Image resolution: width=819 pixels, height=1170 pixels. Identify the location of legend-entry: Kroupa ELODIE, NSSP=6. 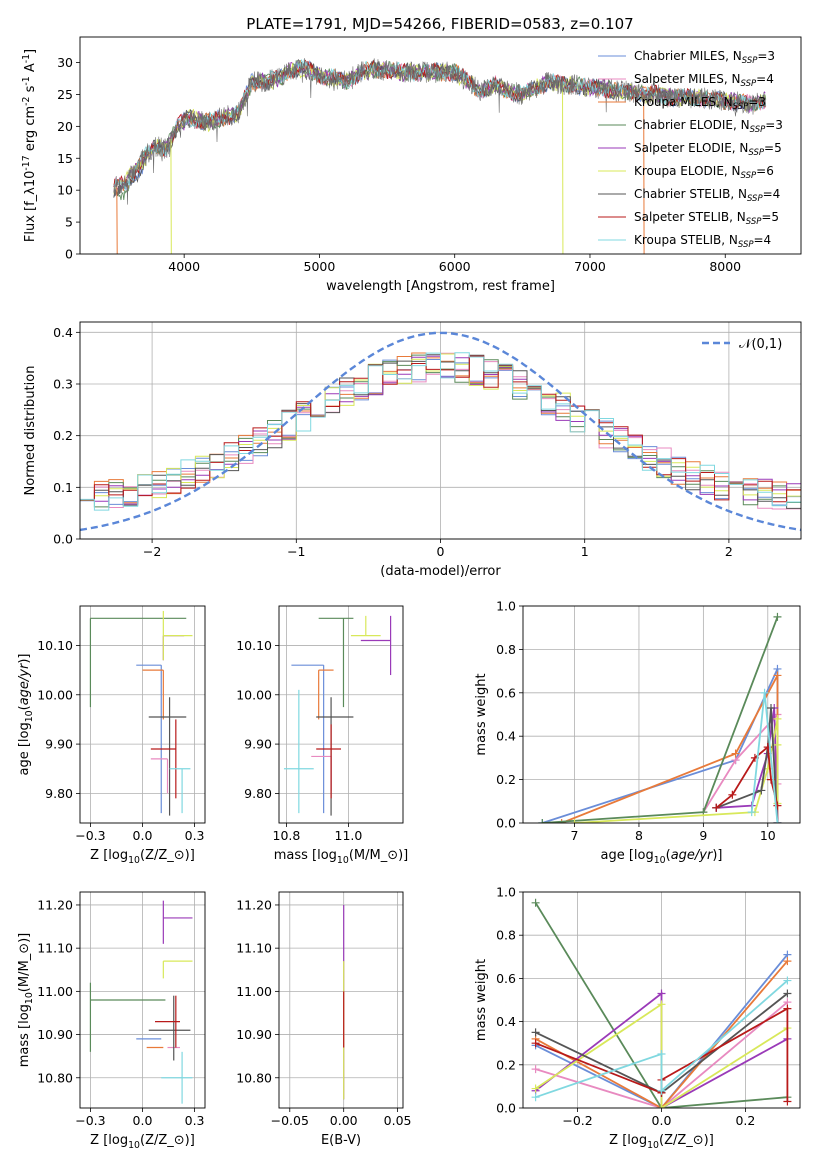
(704, 172).